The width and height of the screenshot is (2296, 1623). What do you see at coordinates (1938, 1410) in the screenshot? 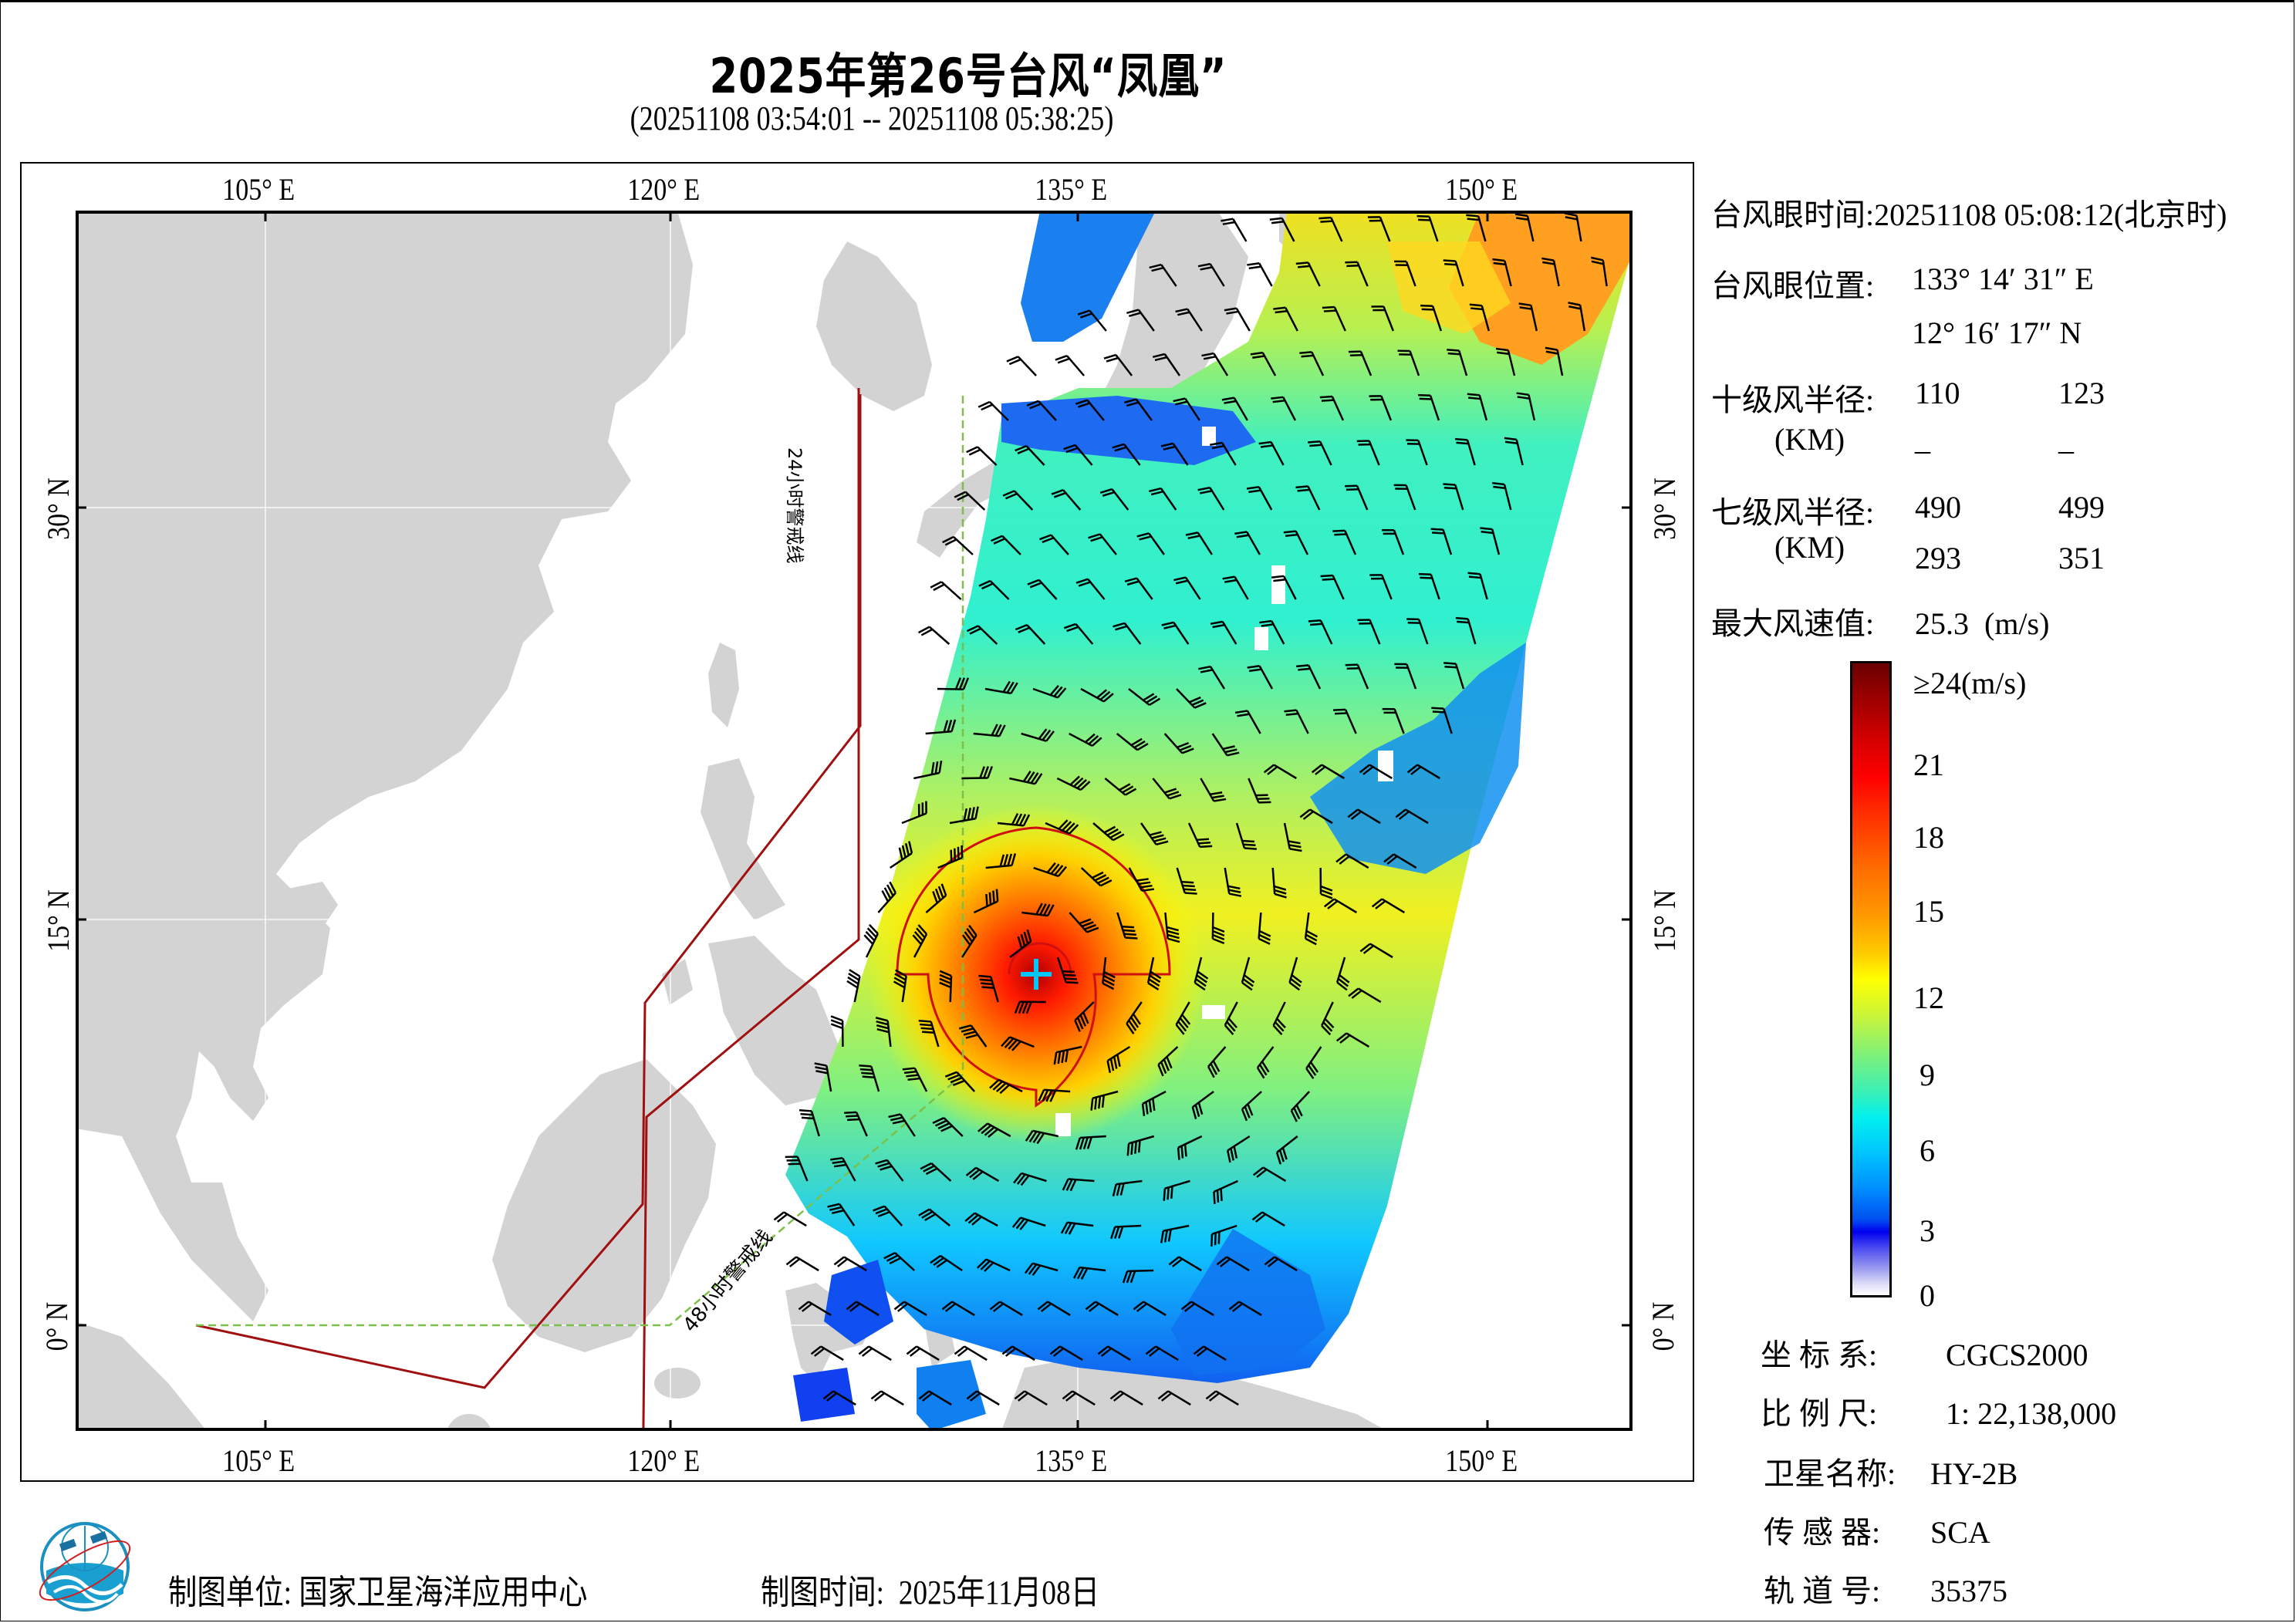
I see `scale: 比 例 尺: 1: 22,138,000` at bounding box center [1938, 1410].